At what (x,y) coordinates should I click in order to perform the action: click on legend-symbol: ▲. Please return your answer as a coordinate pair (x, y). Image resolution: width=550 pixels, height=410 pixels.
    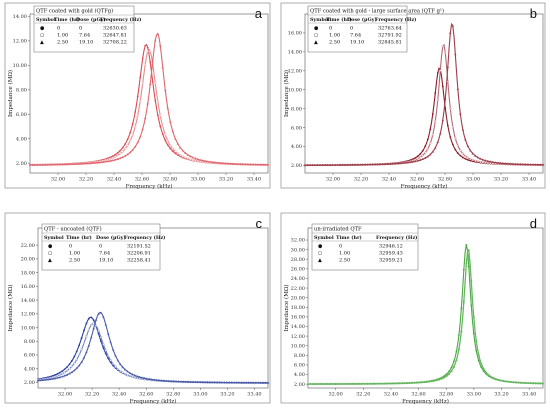
    Looking at the image, I should click on (42, 43).